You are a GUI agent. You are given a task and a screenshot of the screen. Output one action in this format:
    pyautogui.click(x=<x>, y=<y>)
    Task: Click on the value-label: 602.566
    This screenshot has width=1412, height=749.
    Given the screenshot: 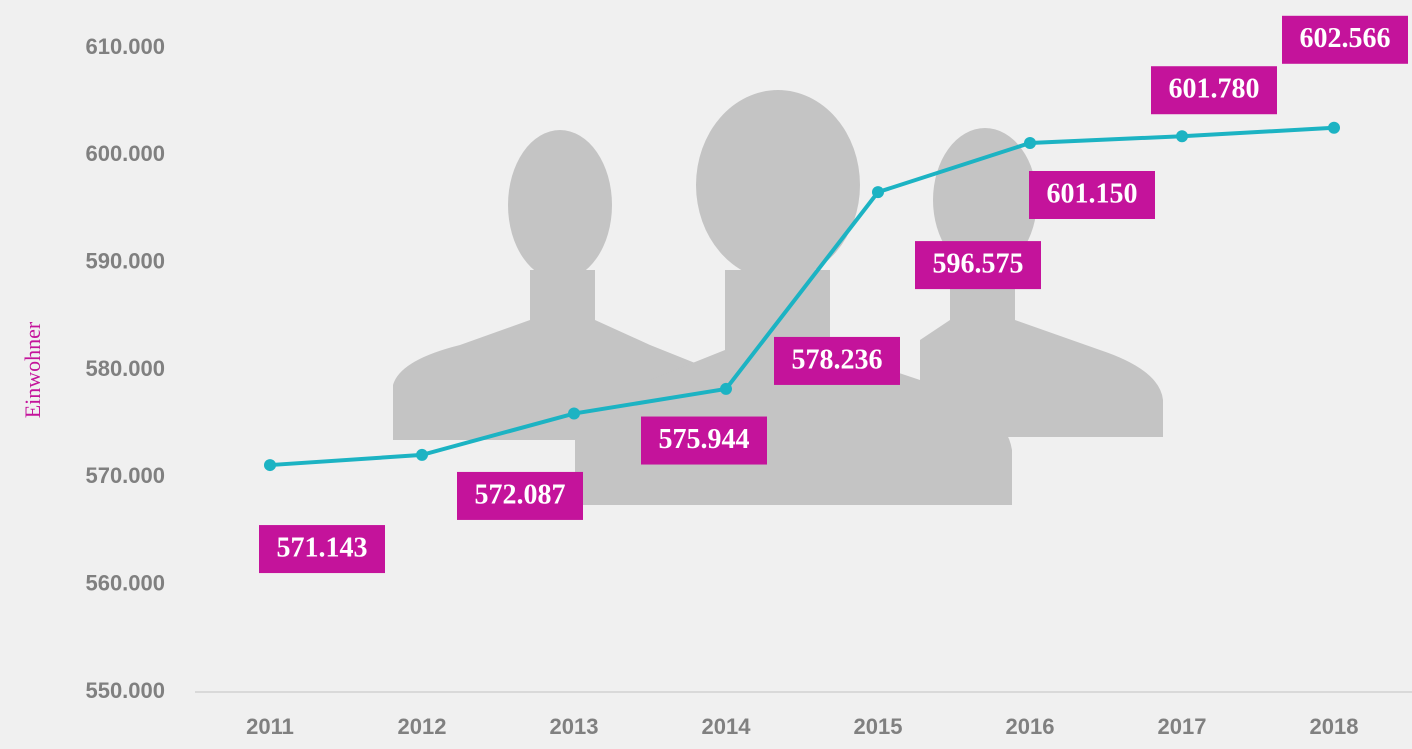 What is the action you would take?
    pyautogui.click(x=1345, y=38)
    